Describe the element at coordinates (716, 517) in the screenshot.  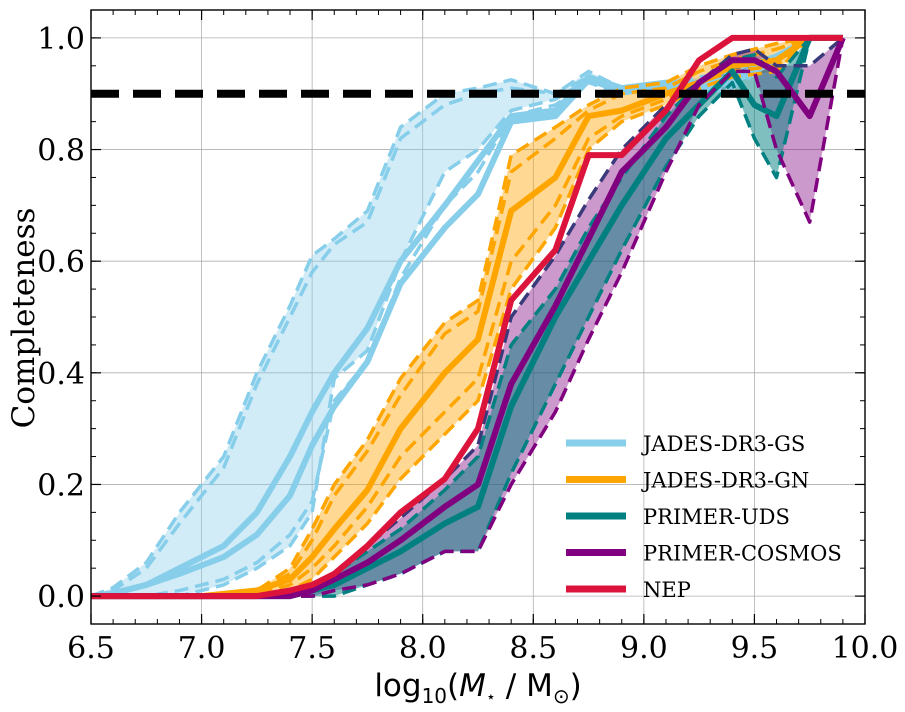
I see `legend-label: PRIMER-UDS` at that location.